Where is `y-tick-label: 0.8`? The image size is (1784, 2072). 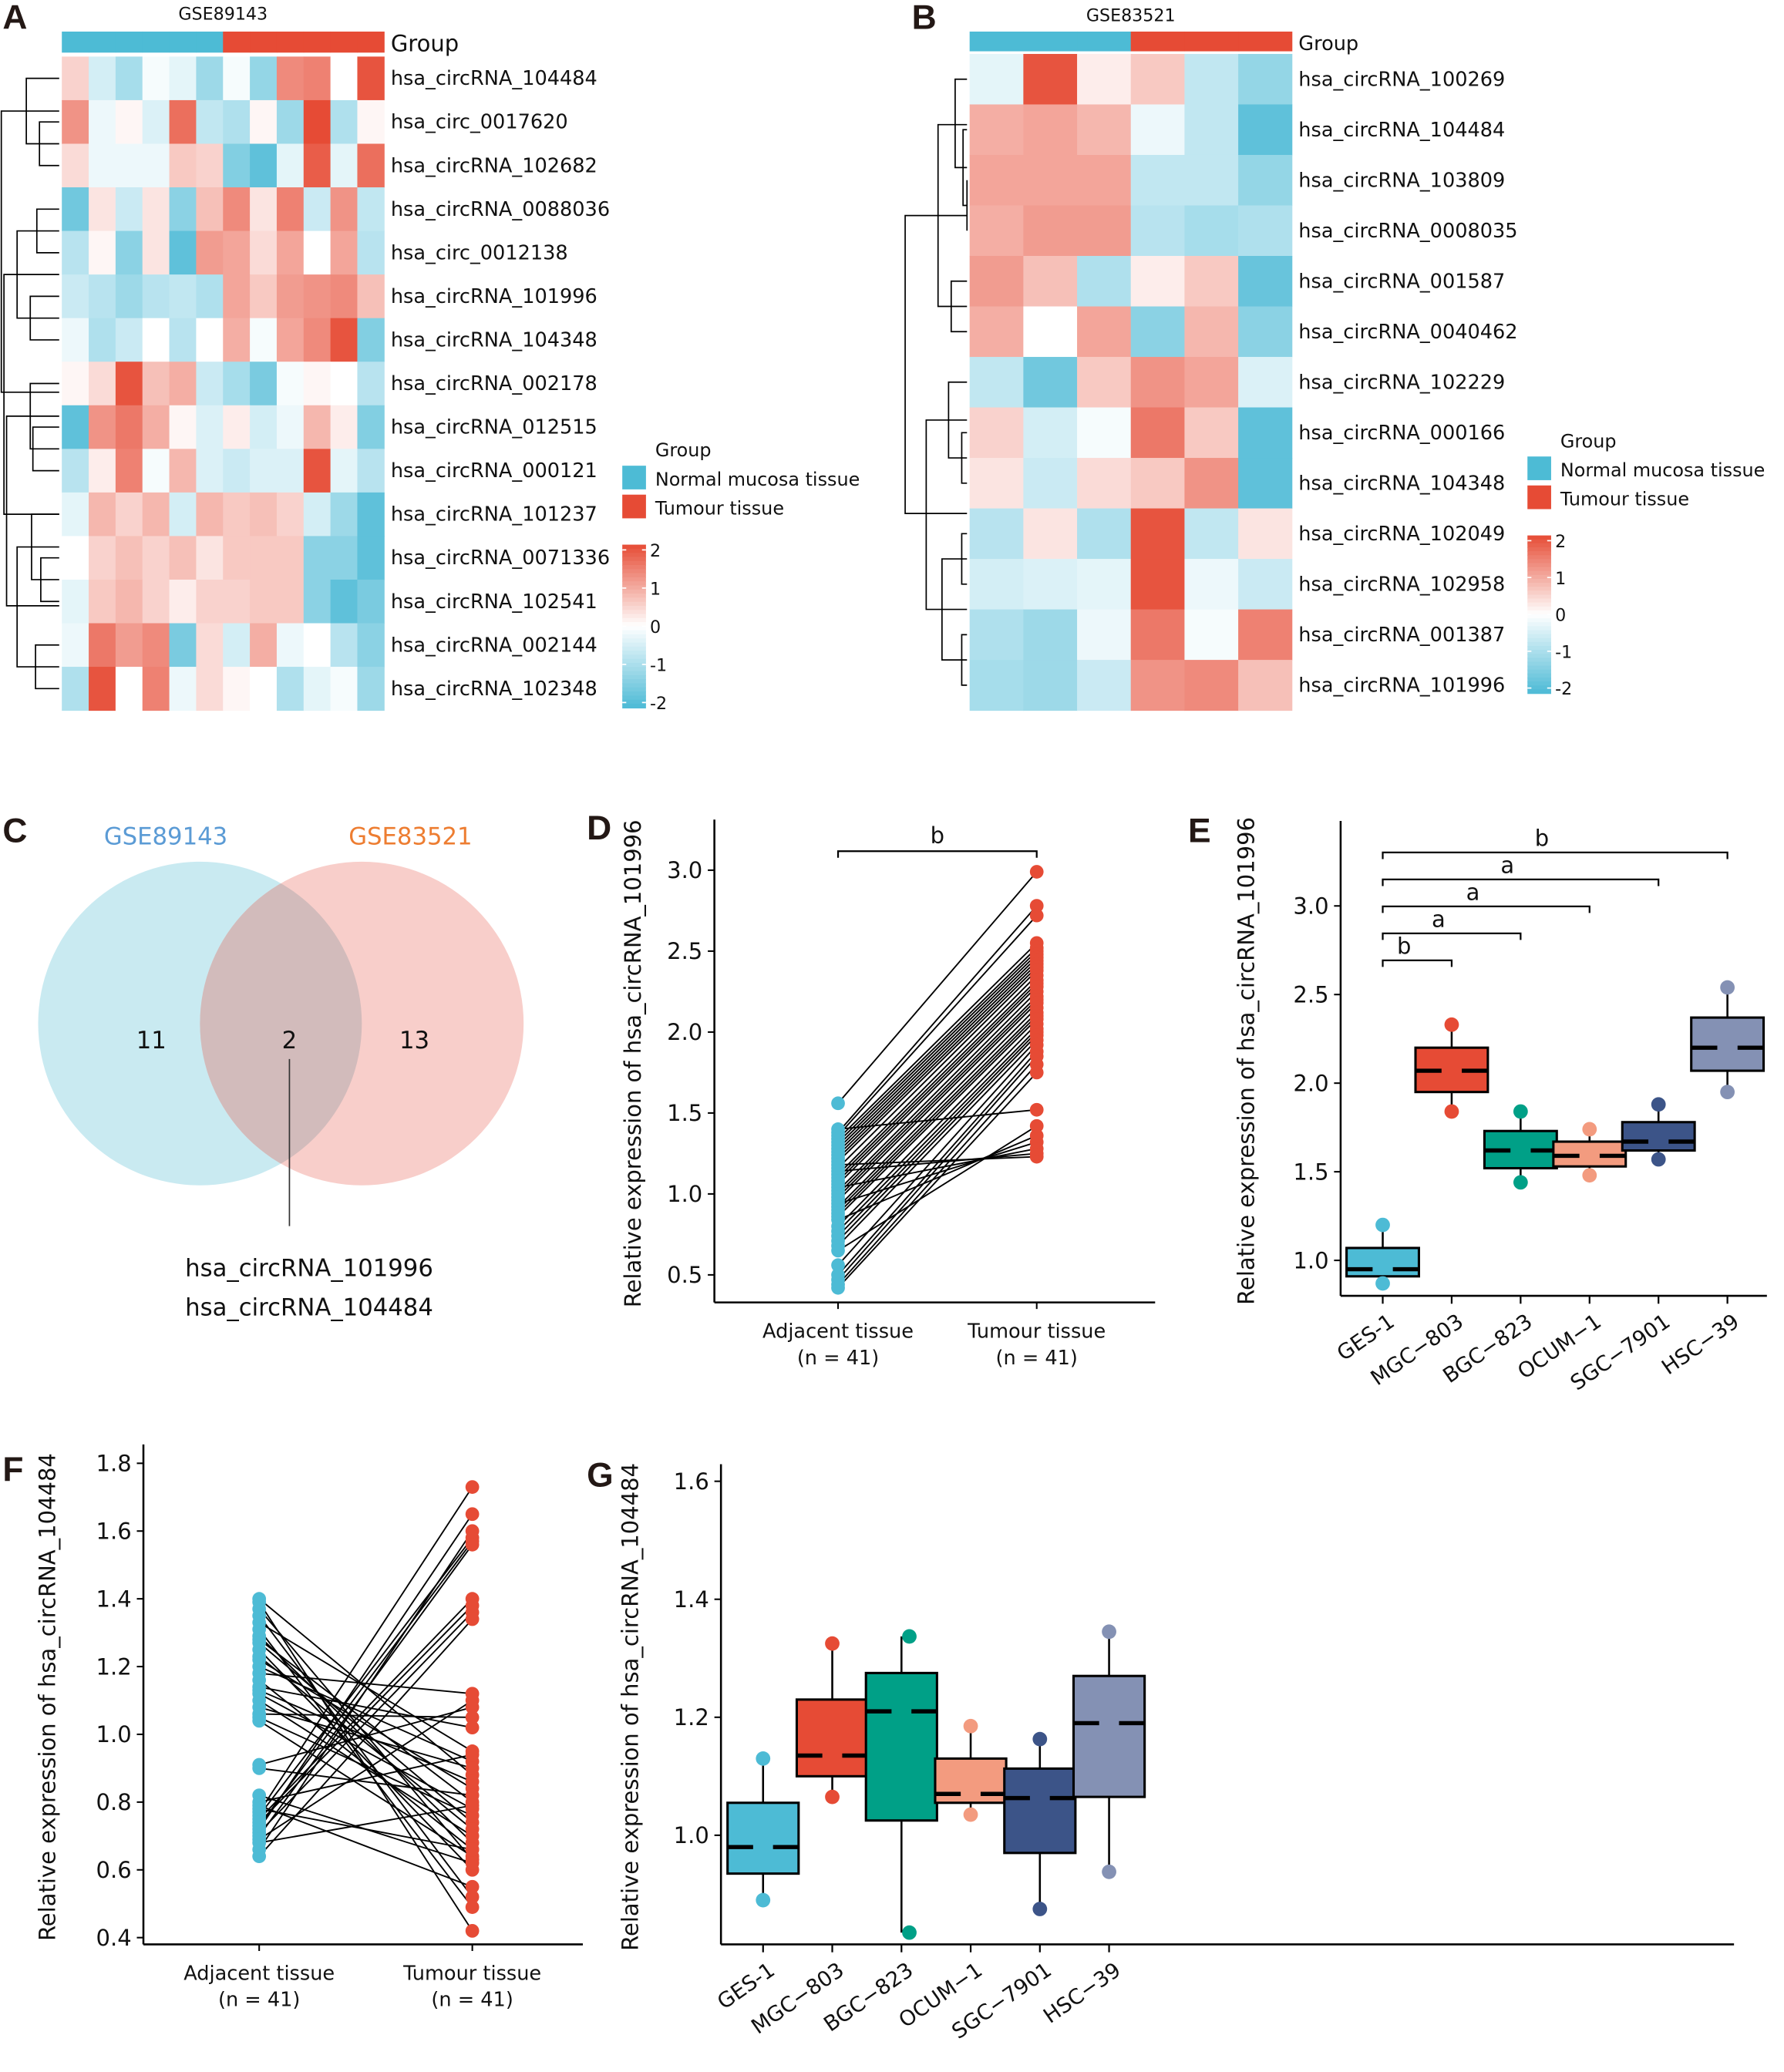 y-tick-label: 0.8 is located at coordinates (114, 1802).